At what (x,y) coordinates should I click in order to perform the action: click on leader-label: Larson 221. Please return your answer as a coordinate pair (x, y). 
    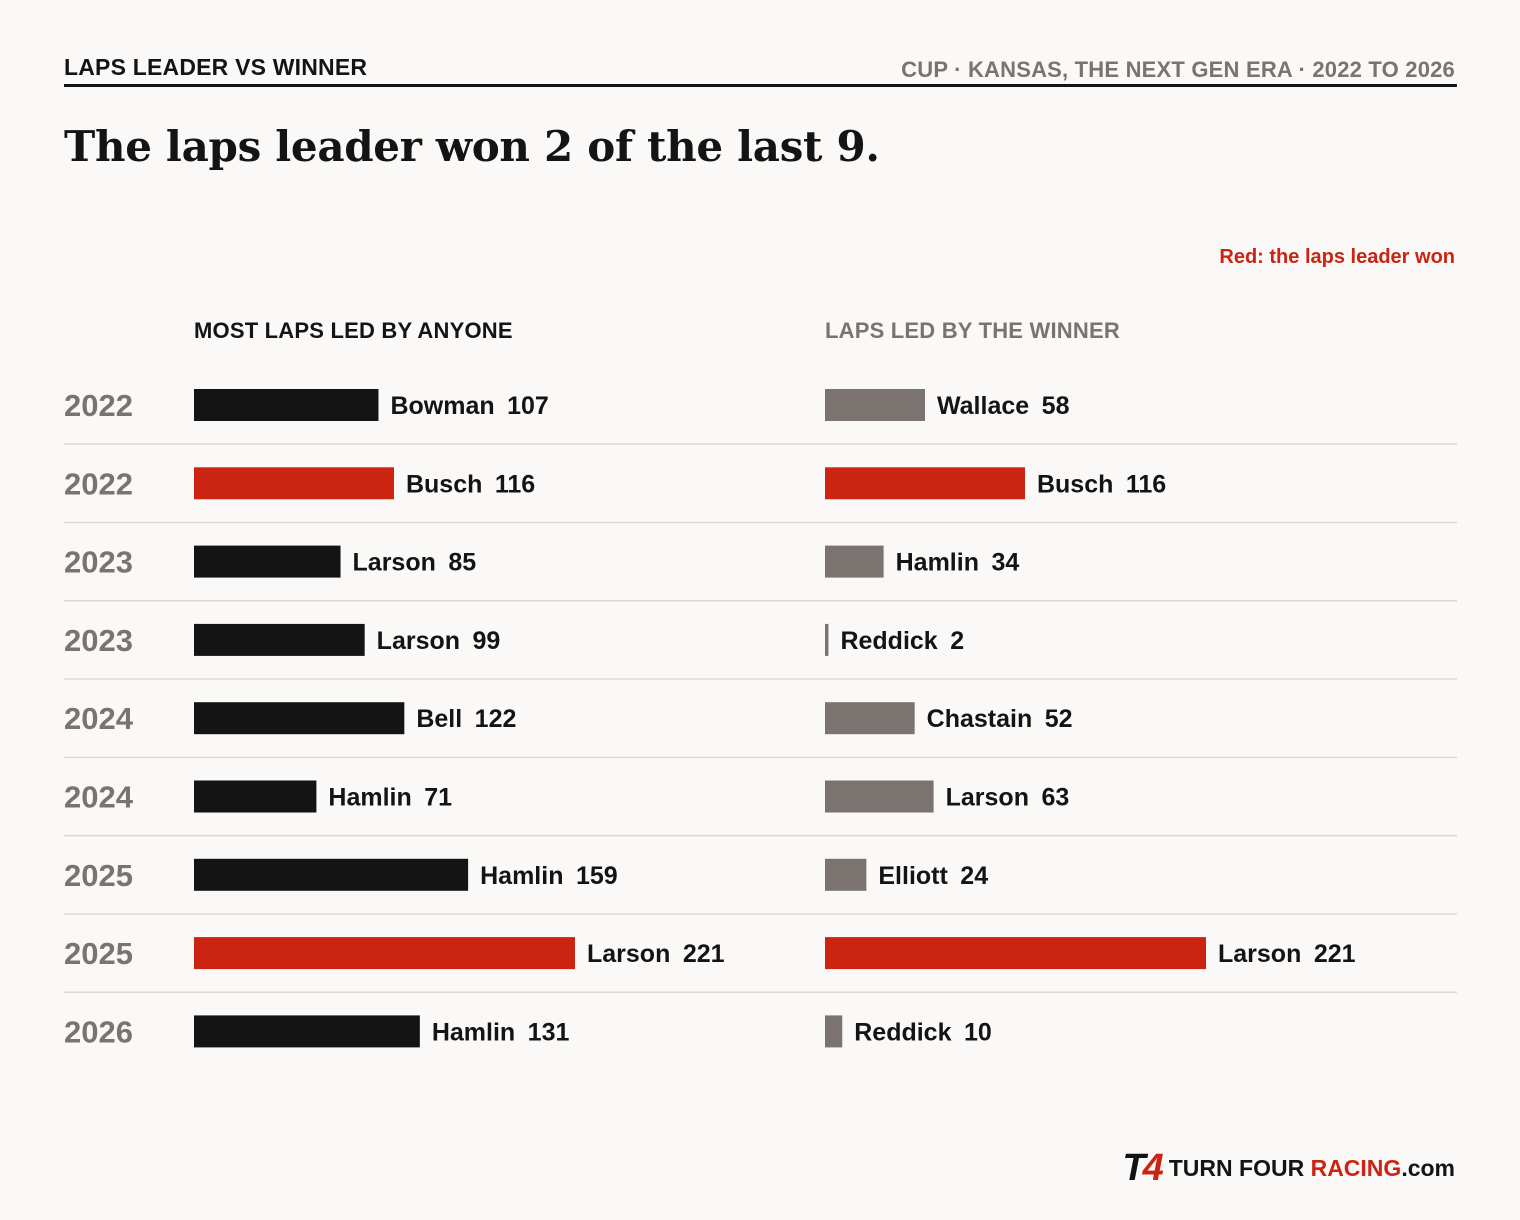
    Looking at the image, I should click on (656, 954).